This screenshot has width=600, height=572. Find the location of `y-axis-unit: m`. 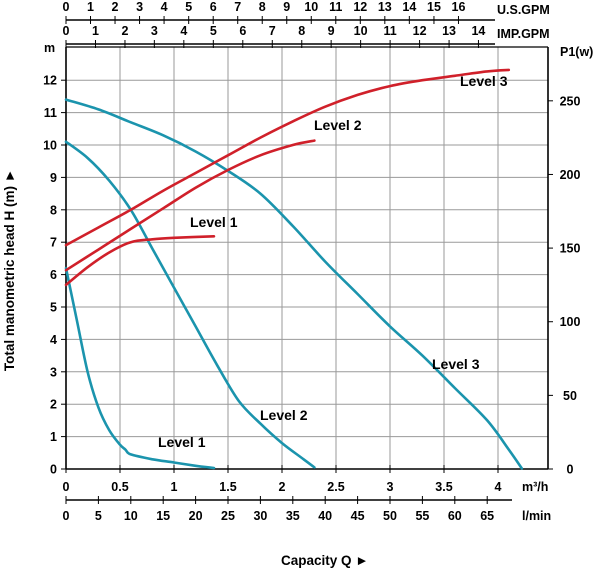

y-axis-unit: m is located at coordinates (49, 48).